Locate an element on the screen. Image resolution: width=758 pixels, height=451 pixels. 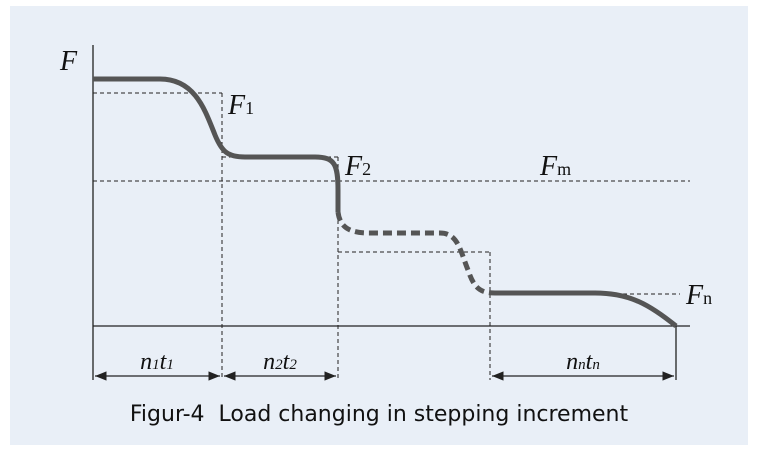
label-f2: F2 is located at coordinates (357, 166).